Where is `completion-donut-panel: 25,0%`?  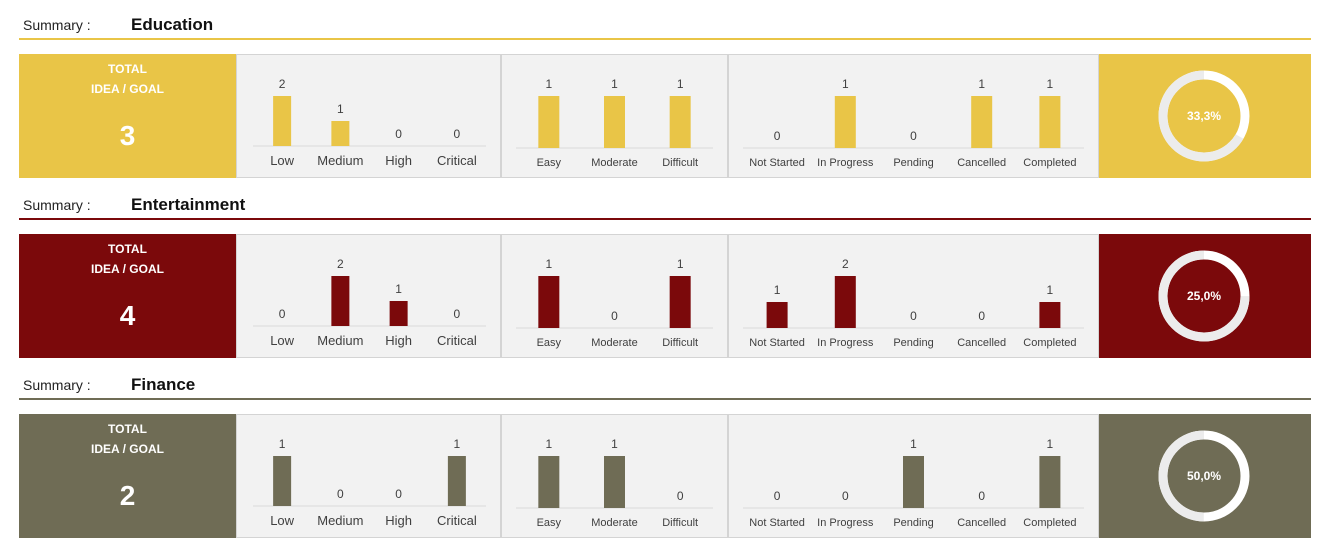
completion-donut-panel: 25,0% is located at coordinates (1205, 296).